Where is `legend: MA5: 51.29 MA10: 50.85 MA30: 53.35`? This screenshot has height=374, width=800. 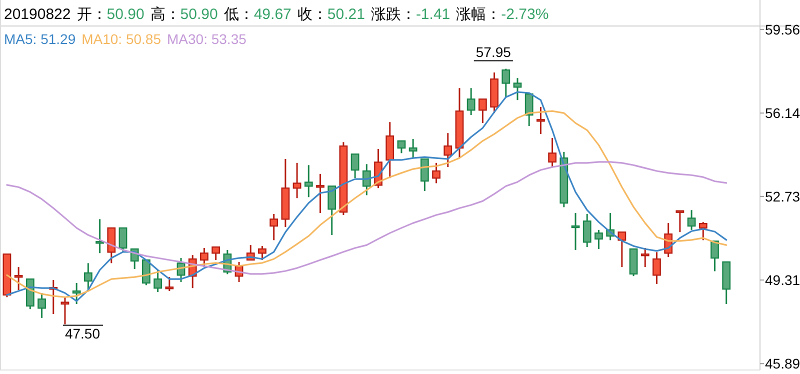 legend: MA5: 51.29 MA10: 50.85 MA30: 53.35 is located at coordinates (125, 39).